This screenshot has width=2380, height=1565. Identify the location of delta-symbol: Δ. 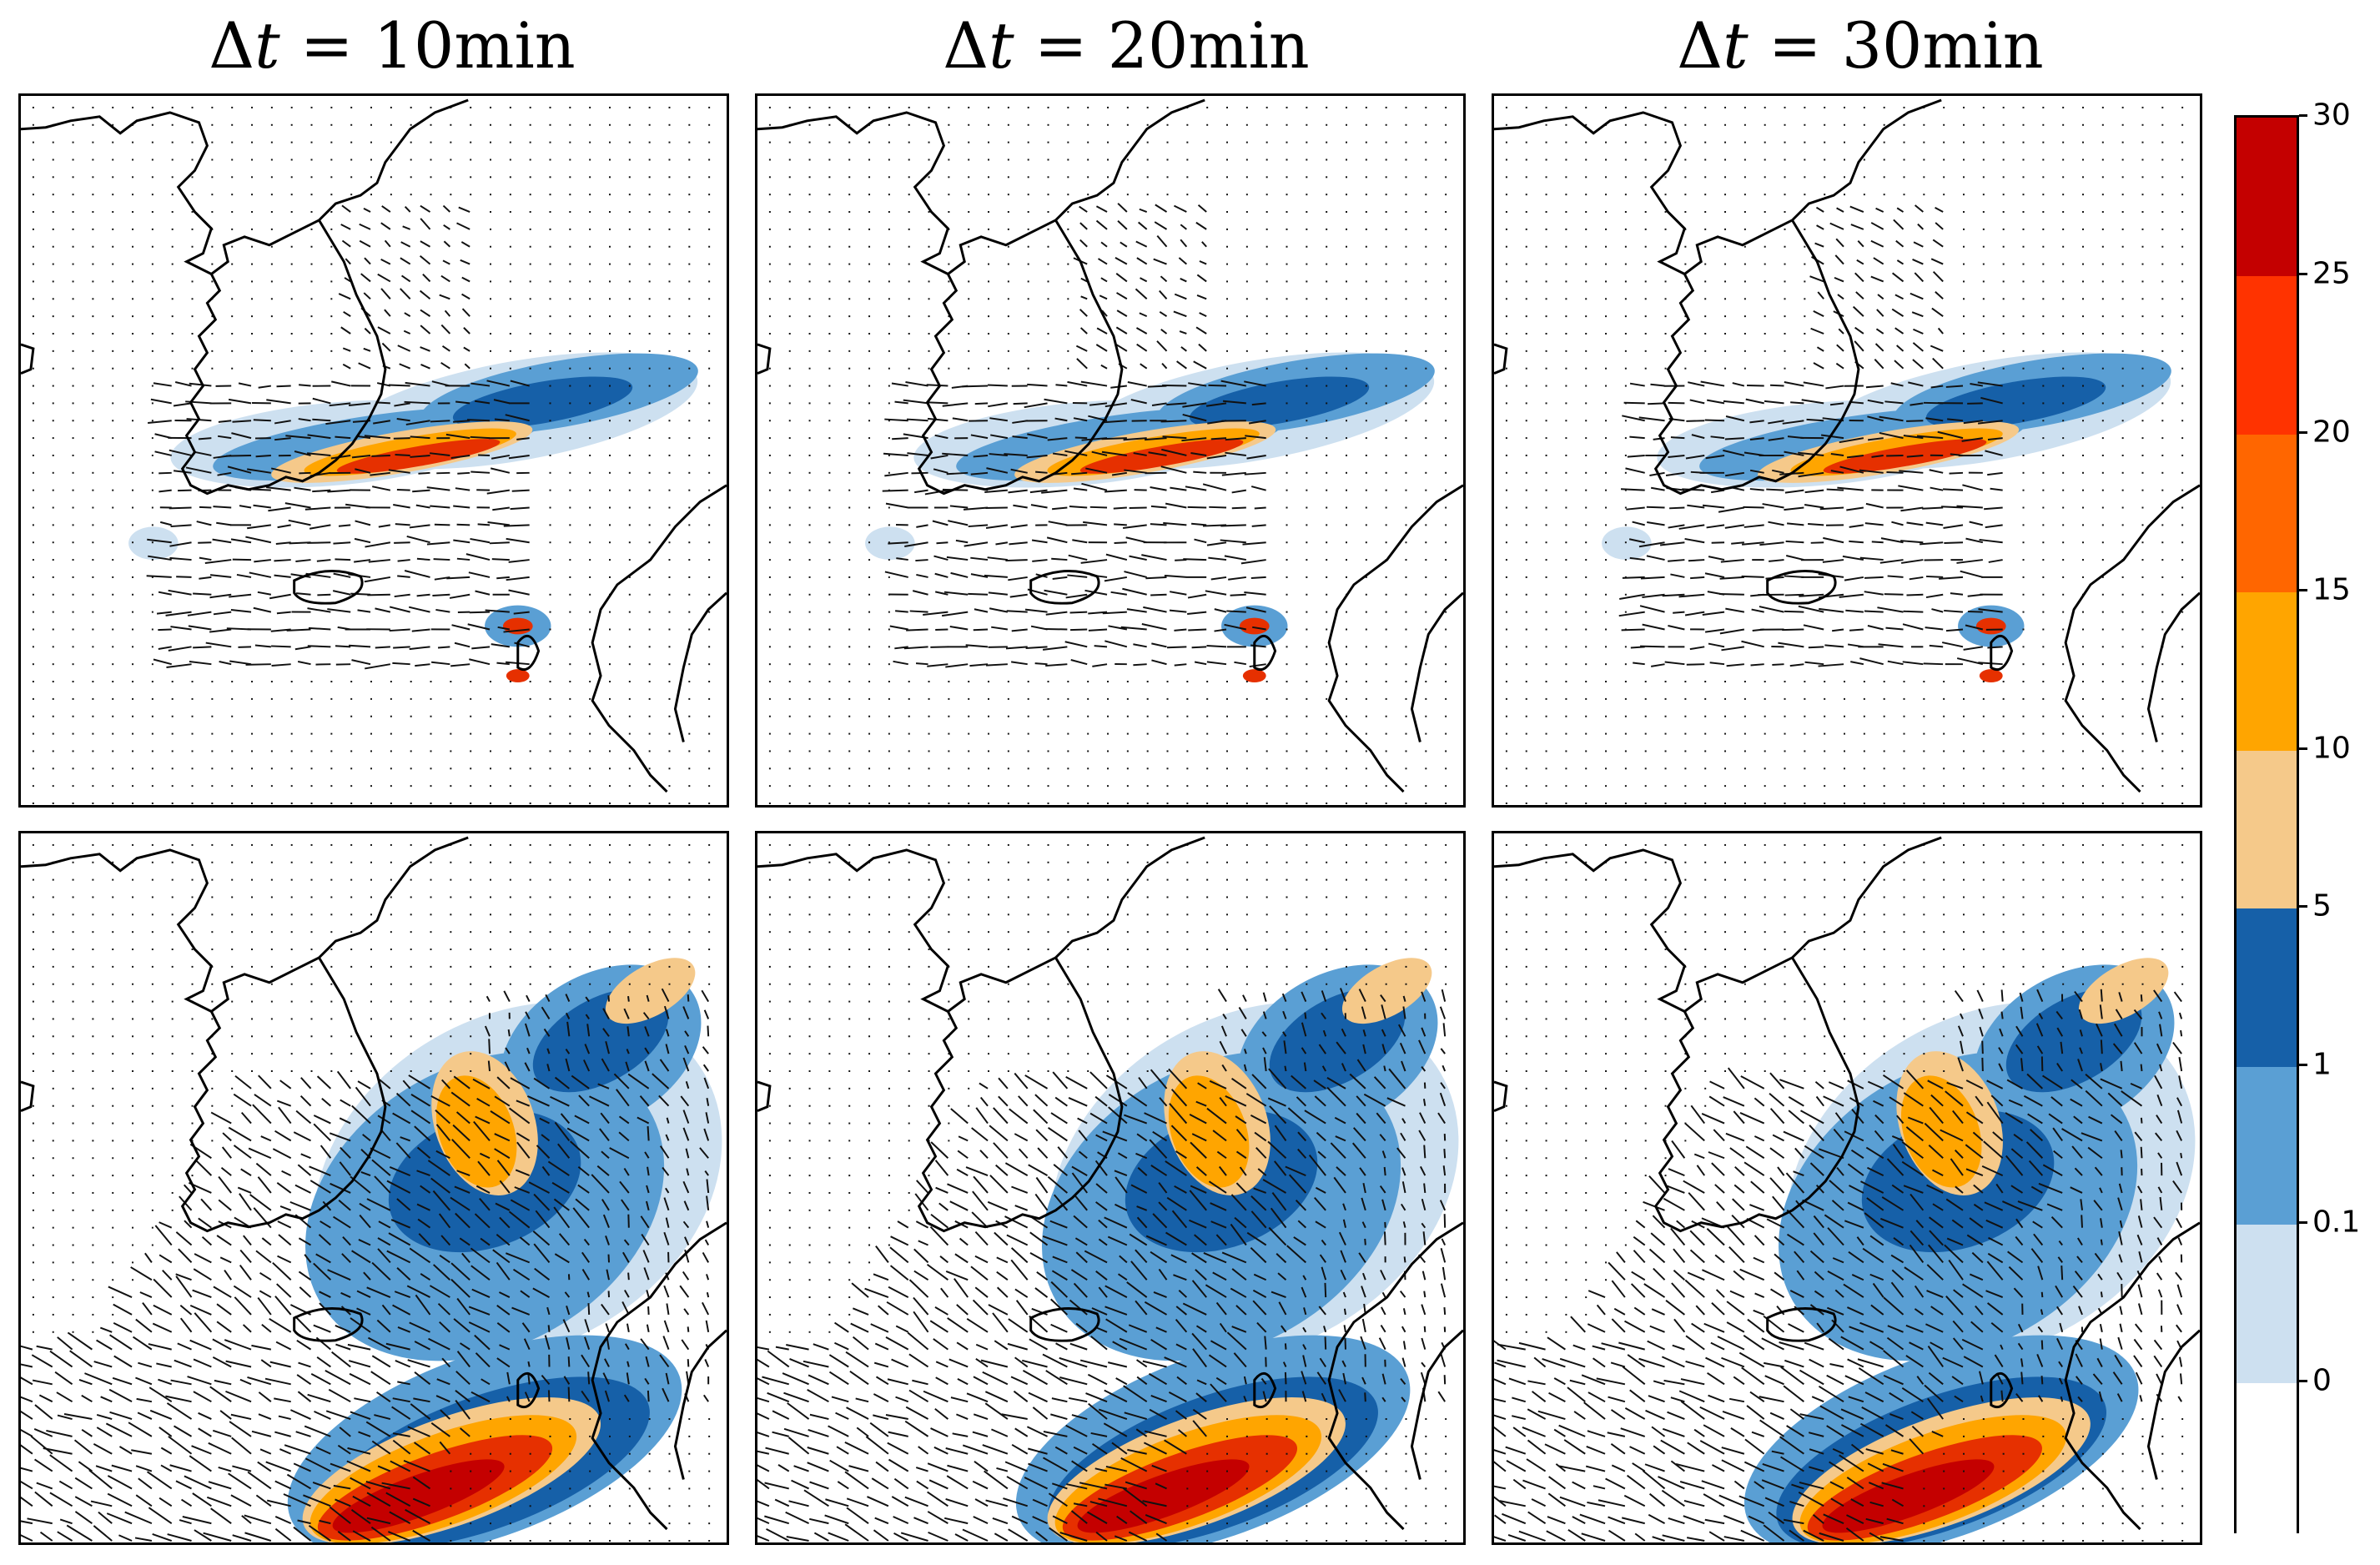
(966, 45).